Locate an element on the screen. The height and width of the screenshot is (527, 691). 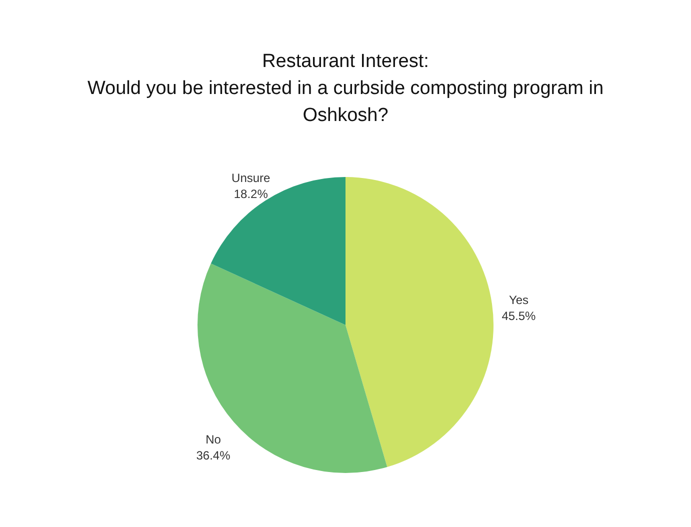
data-label: 18.2% is located at coordinates (251, 193).